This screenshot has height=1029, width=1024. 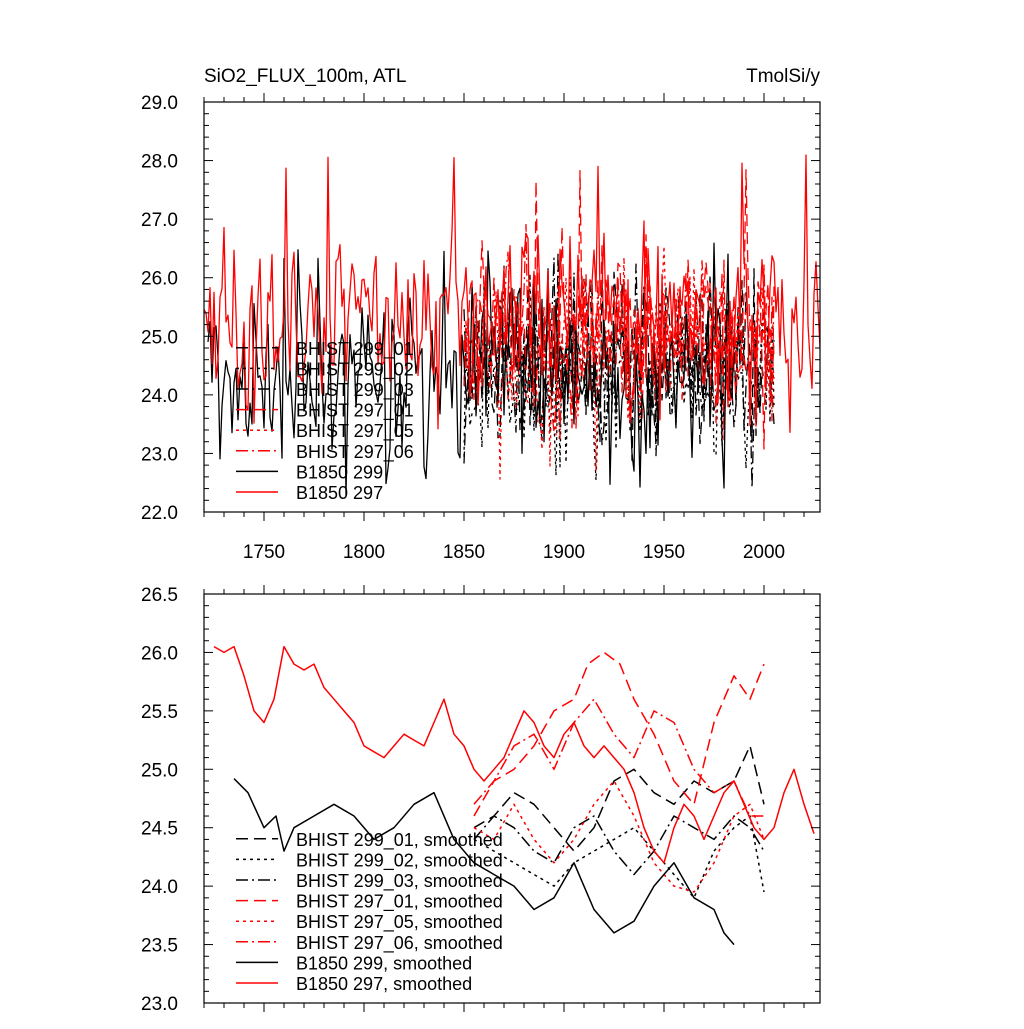 What do you see at coordinates (619, 845) in the screenshot?
I see `series-line-bhist-299-03-smoothed` at bounding box center [619, 845].